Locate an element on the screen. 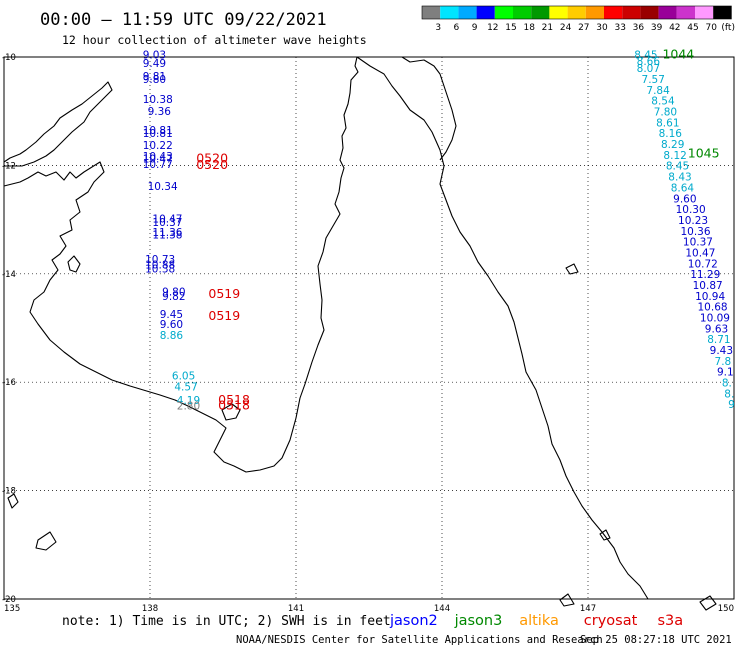 This screenshot has width=740, height=654. wave-height-value: 7.80 is located at coordinates (665, 113).